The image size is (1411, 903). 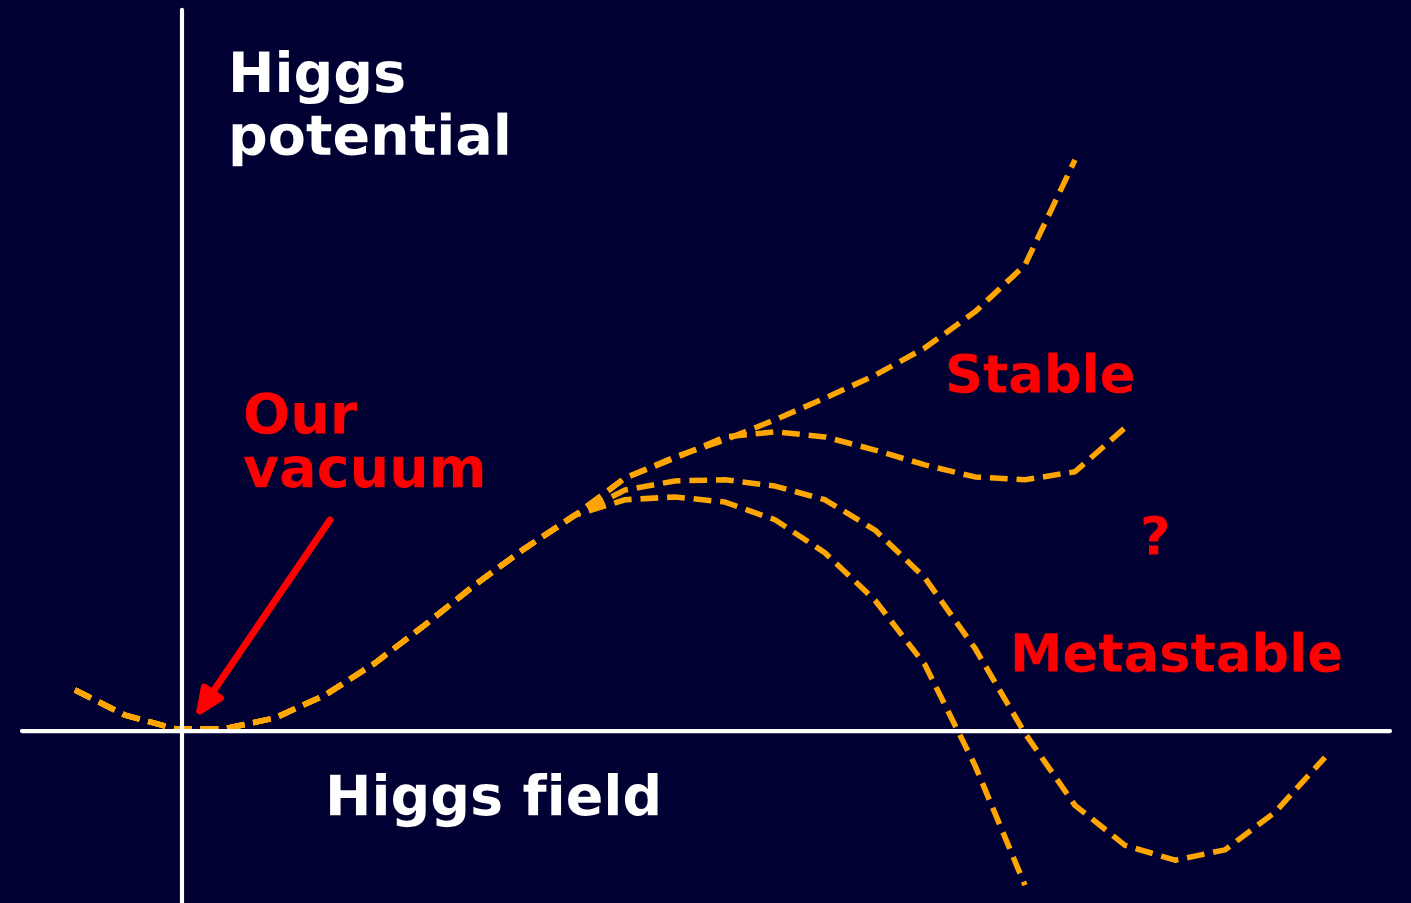 What do you see at coordinates (1155, 535) in the screenshot?
I see `annotation: ?` at bounding box center [1155, 535].